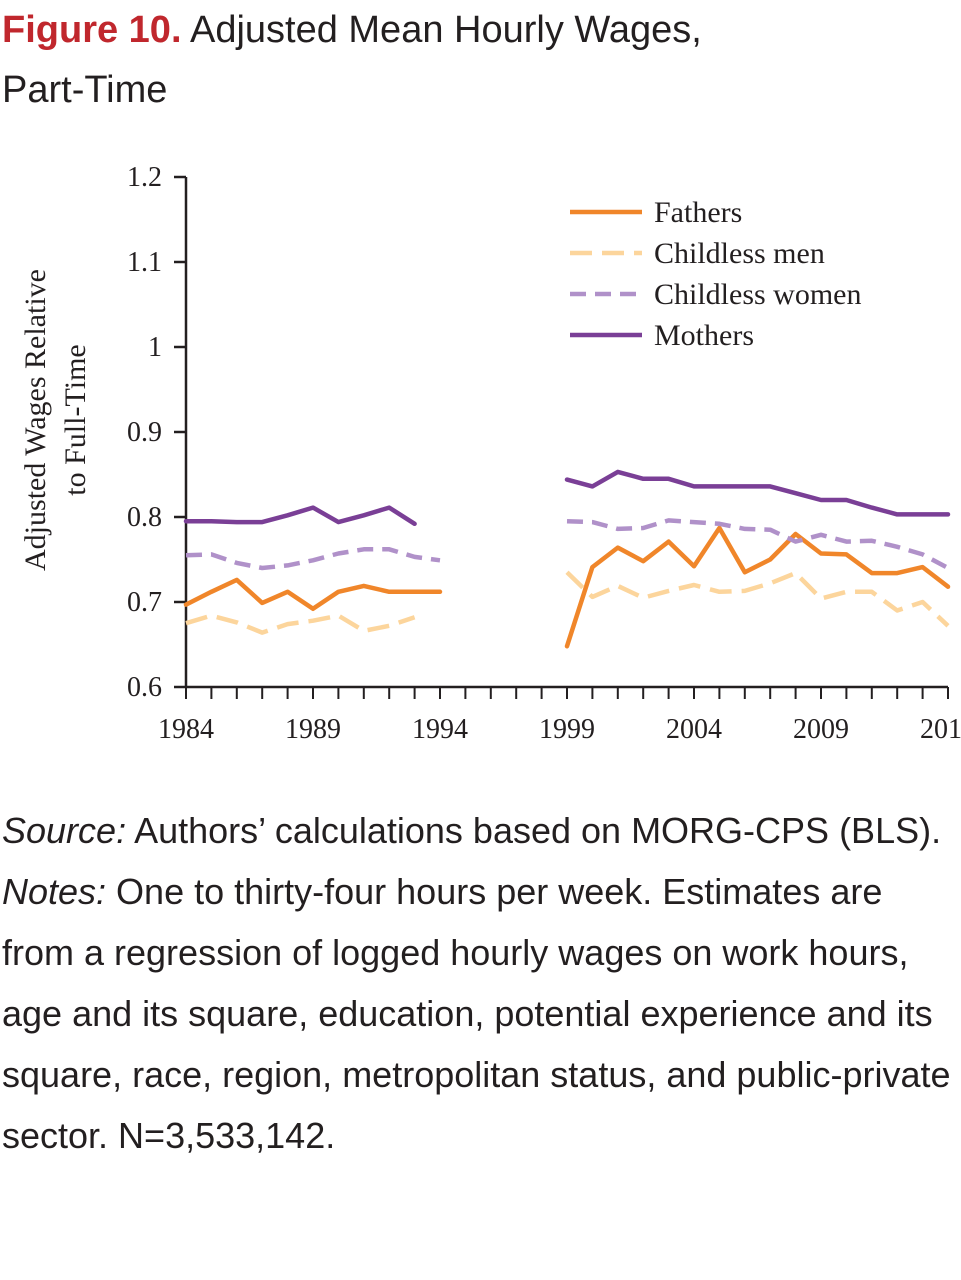 Image resolution: width=961 pixels, height=1280 pixels. I want to click on figure-title-line1: Adjusted Mean Hourly Wages,, so click(445, 30).